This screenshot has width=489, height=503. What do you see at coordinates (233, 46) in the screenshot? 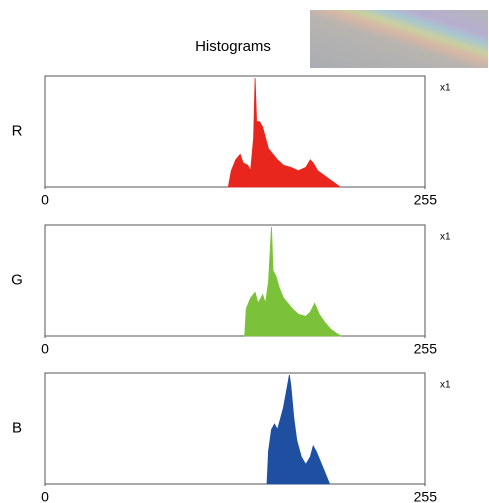
I see `title: Histograms` at bounding box center [233, 46].